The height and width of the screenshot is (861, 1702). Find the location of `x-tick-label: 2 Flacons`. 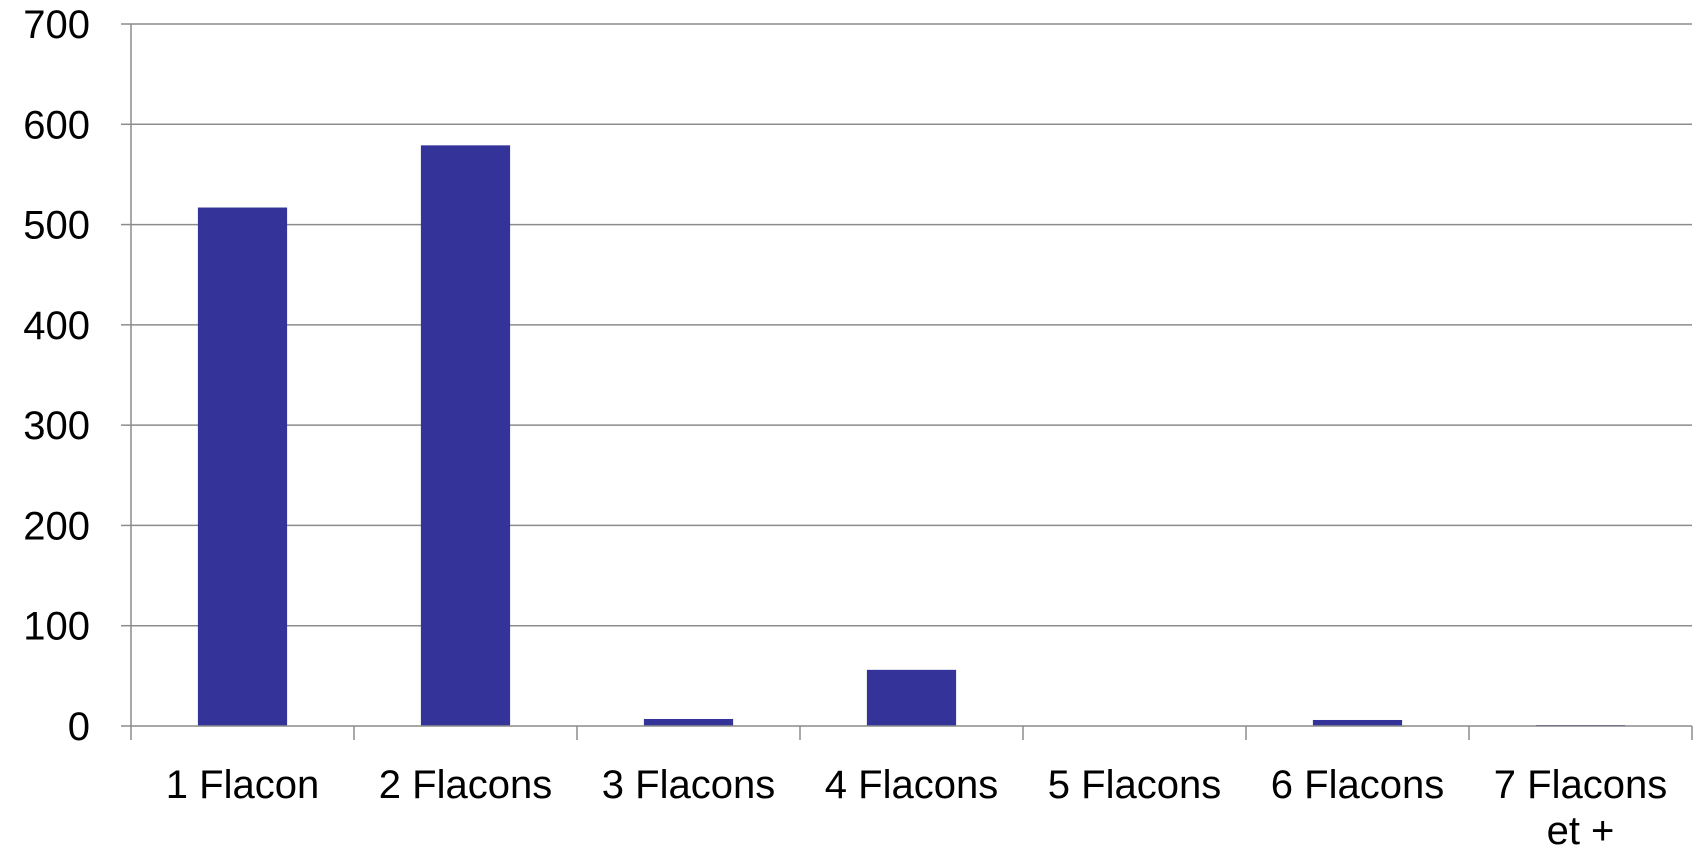

x-tick-label: 2 Flacons is located at coordinates (465, 785).